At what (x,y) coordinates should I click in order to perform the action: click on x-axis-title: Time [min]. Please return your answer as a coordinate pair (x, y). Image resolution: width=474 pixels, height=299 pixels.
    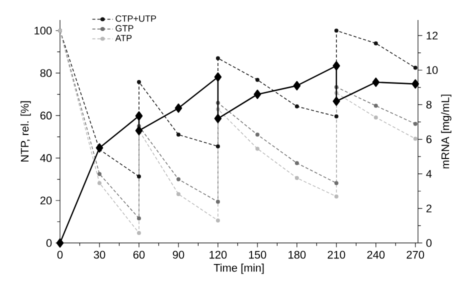
    Looking at the image, I should click on (239, 269).